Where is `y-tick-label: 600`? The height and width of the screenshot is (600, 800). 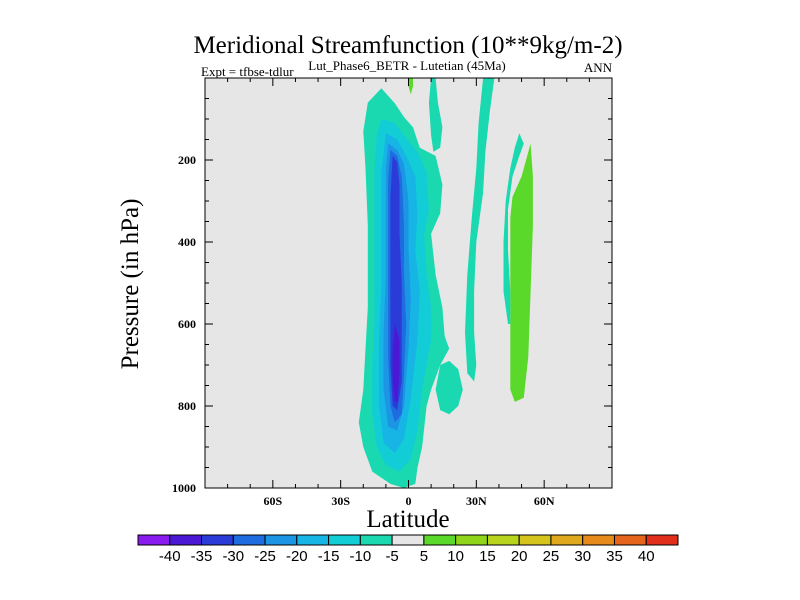 y-tick-label: 600 is located at coordinates (187, 324).